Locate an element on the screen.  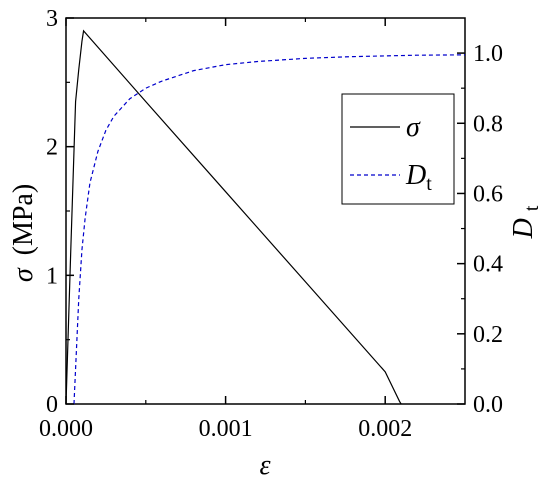
legend-box is located at coordinates (398, 149).